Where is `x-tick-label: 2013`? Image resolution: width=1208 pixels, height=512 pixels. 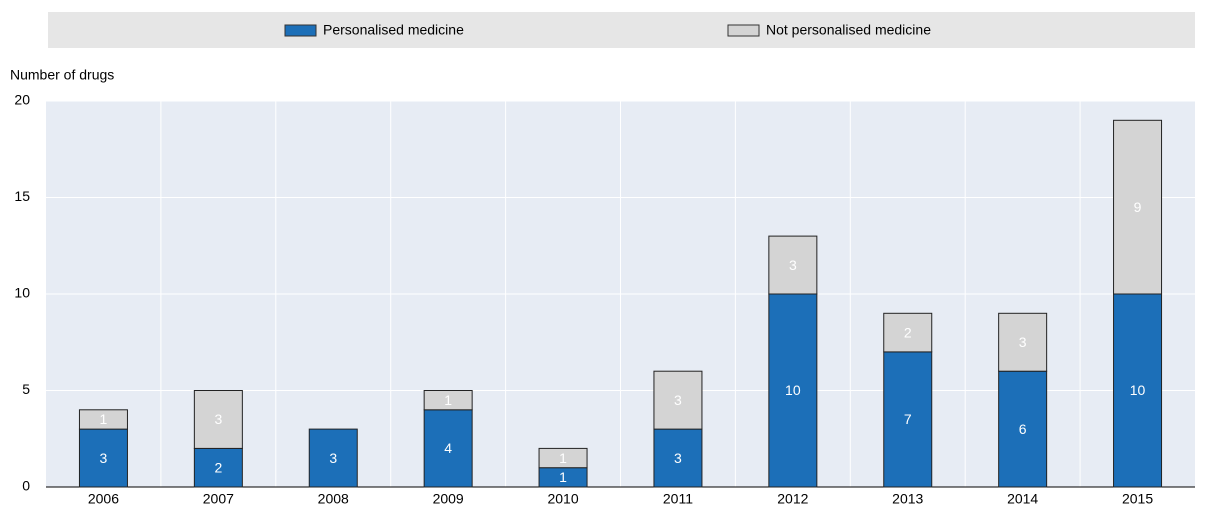
x-tick-label: 2013 is located at coordinates (907, 499).